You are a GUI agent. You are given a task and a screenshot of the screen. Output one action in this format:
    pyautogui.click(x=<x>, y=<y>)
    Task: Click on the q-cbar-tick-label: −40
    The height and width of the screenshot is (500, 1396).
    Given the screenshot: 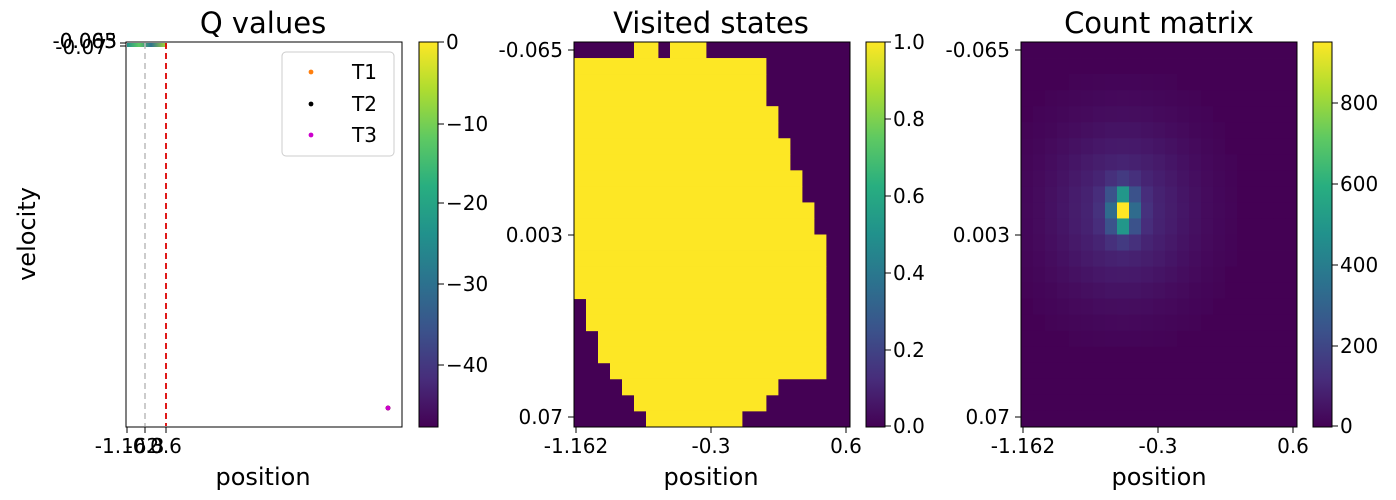 What is the action you would take?
    pyautogui.click(x=467, y=365)
    